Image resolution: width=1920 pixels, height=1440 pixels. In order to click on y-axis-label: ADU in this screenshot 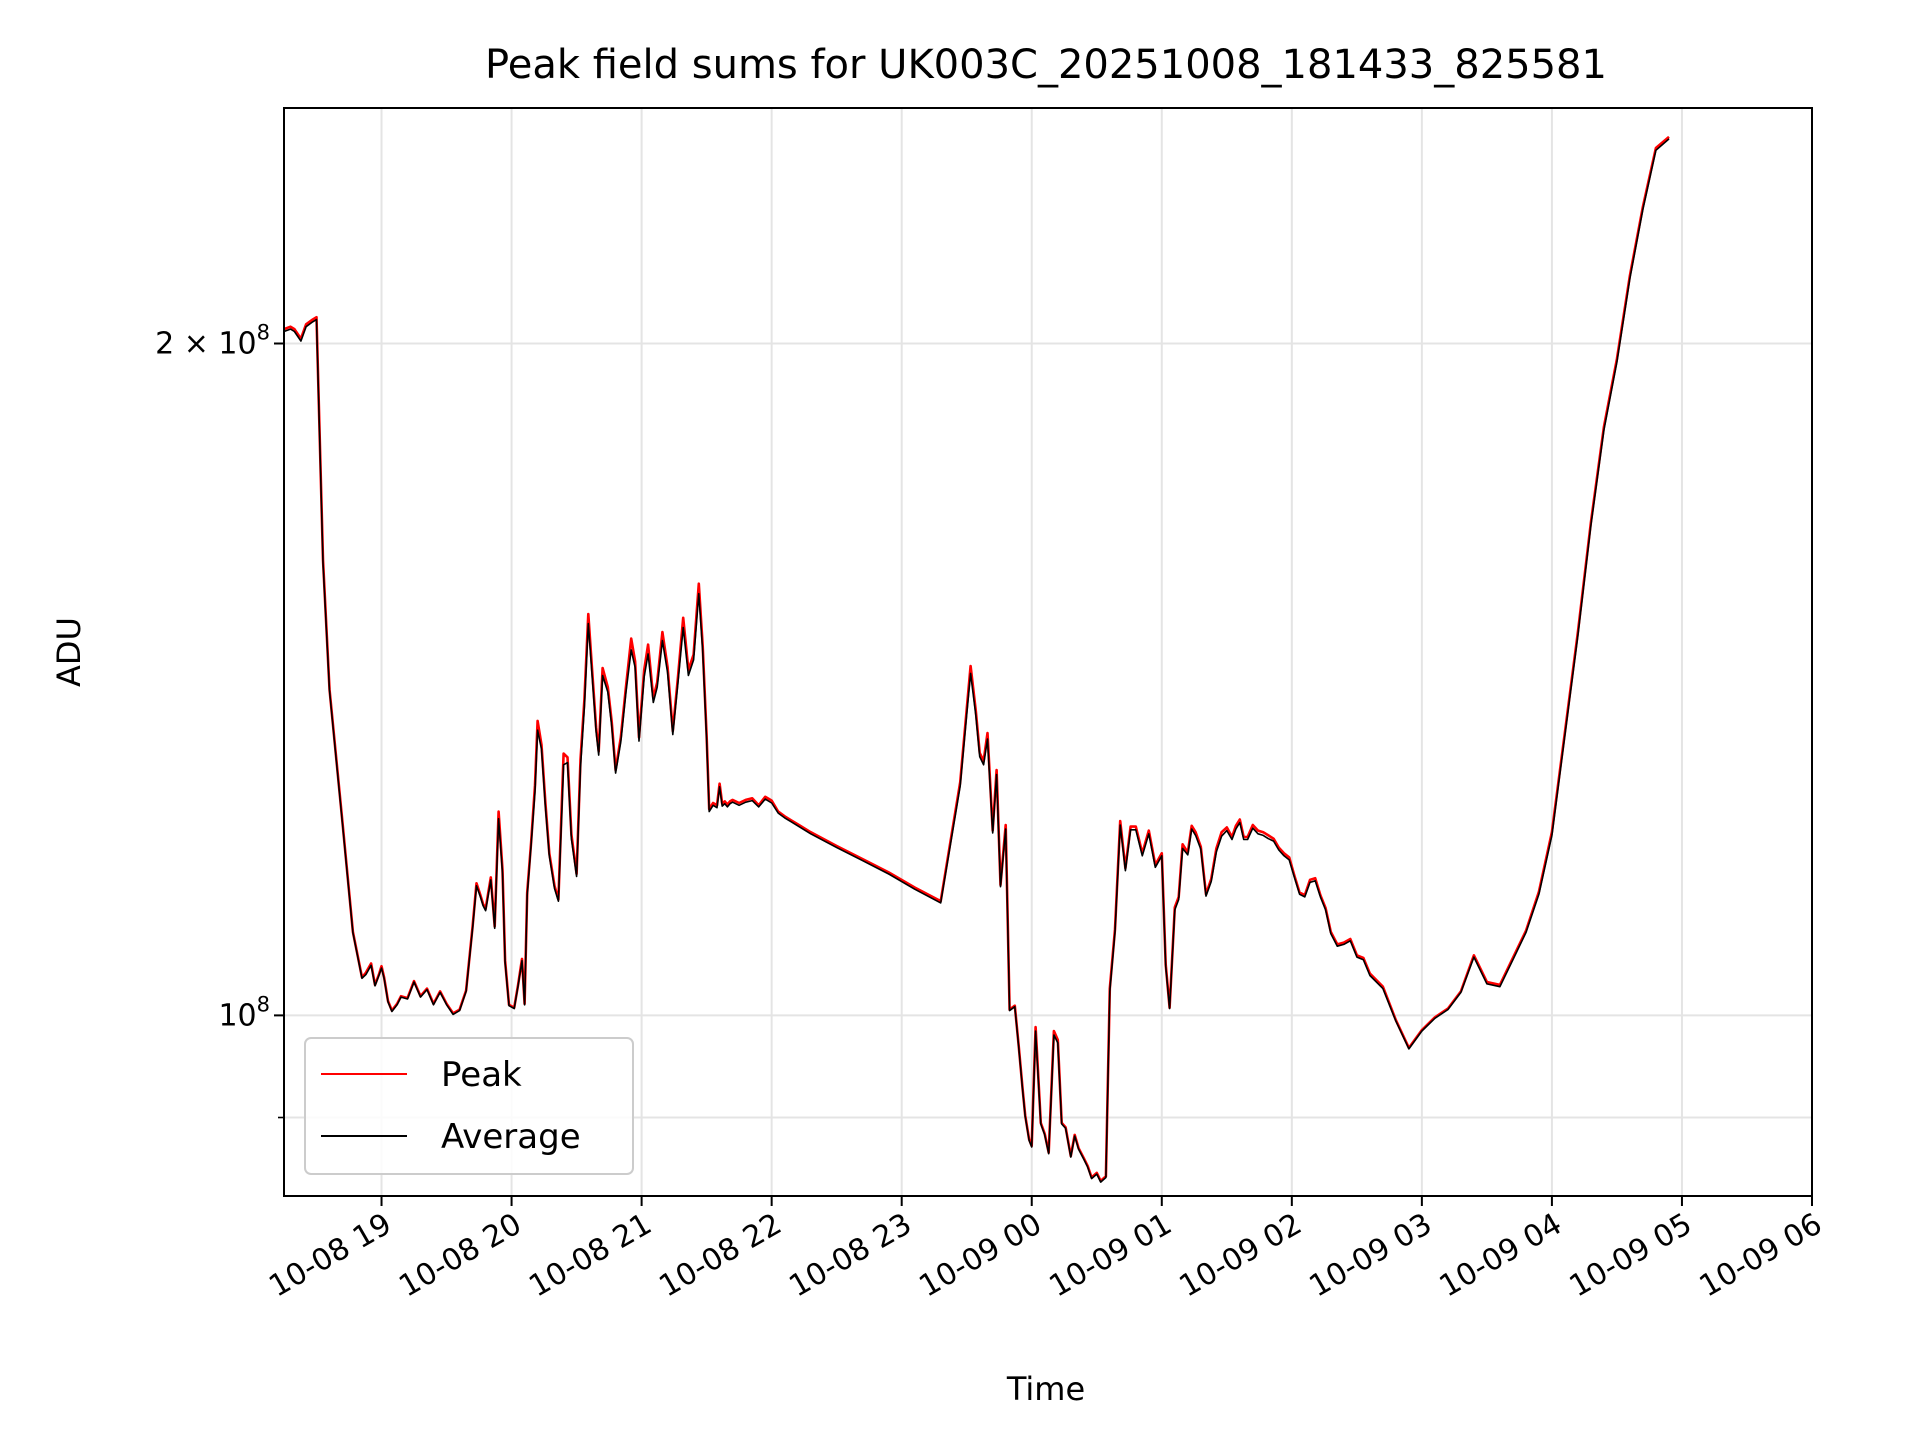, I will do `click(69, 652)`.